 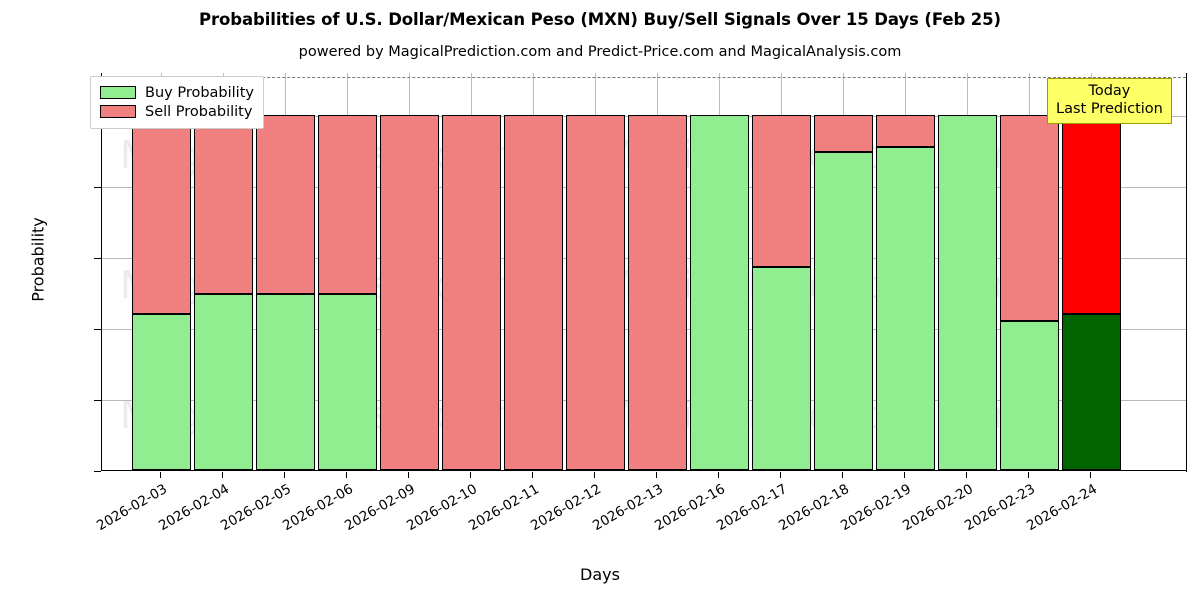 I want to click on legend-item: Sell Probability, so click(x=177, y=111).